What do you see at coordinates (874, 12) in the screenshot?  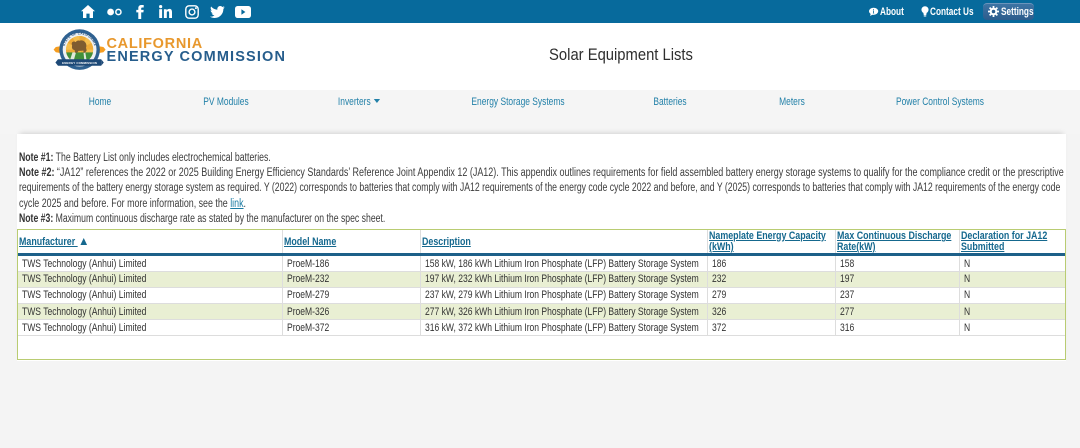 I see `svg-text: i` at bounding box center [874, 12].